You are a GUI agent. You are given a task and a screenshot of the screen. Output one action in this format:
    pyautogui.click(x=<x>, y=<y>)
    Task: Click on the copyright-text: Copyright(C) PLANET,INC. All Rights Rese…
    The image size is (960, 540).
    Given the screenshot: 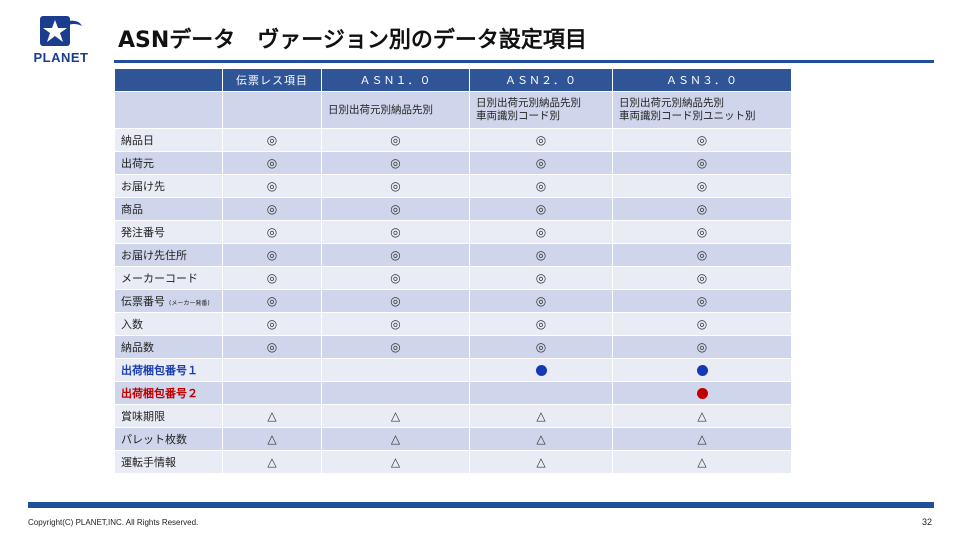 What is the action you would take?
    pyautogui.click(x=113, y=522)
    